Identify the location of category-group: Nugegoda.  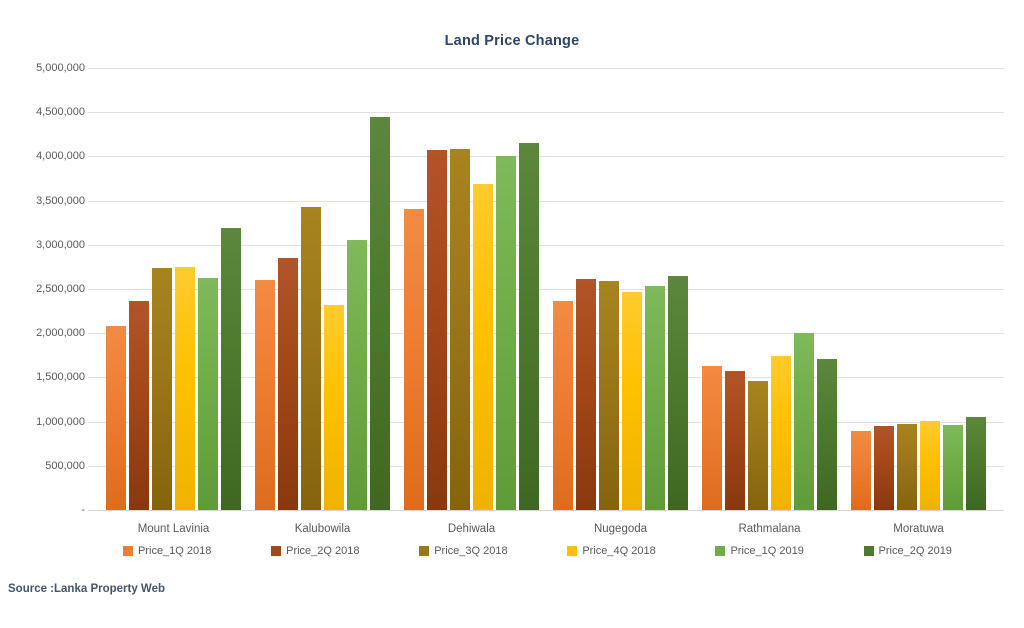
(620, 308).